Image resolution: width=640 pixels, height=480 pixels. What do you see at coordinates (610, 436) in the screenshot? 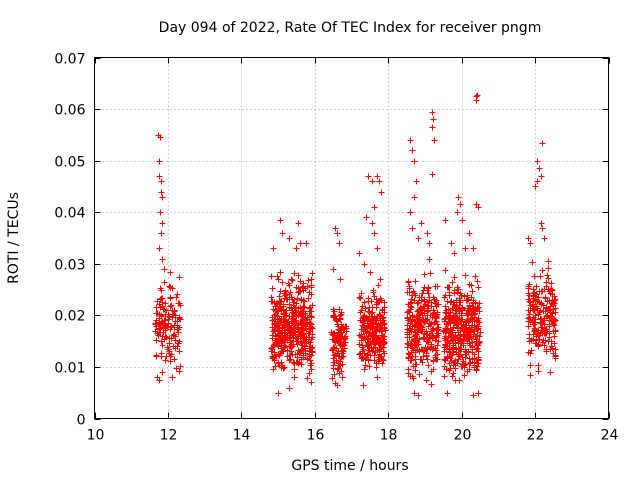
I see `x-tick-label: 24` at bounding box center [610, 436].